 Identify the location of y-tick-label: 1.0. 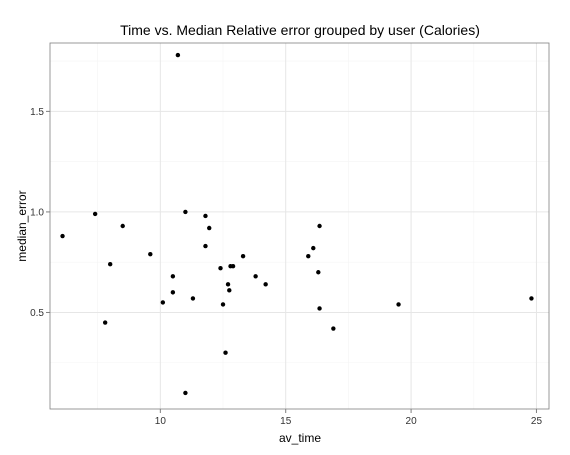
(37, 212).